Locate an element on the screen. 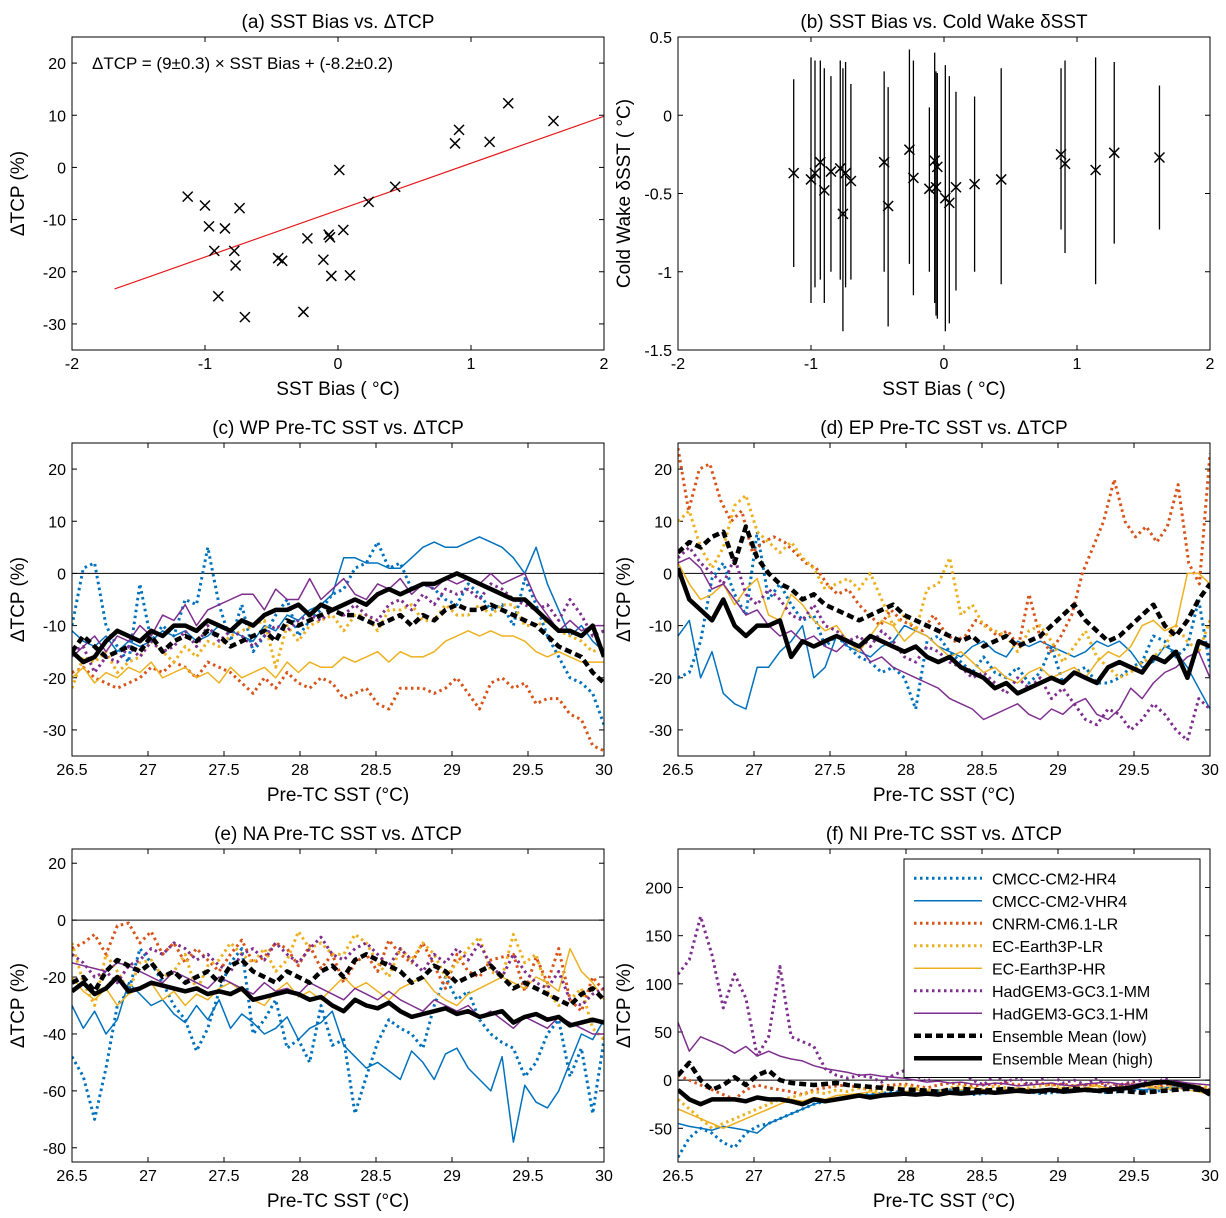 The height and width of the screenshot is (1218, 1226). panel-title: (c) WP Pre-TC SST vs. ΔTCP is located at coordinates (338, 428).